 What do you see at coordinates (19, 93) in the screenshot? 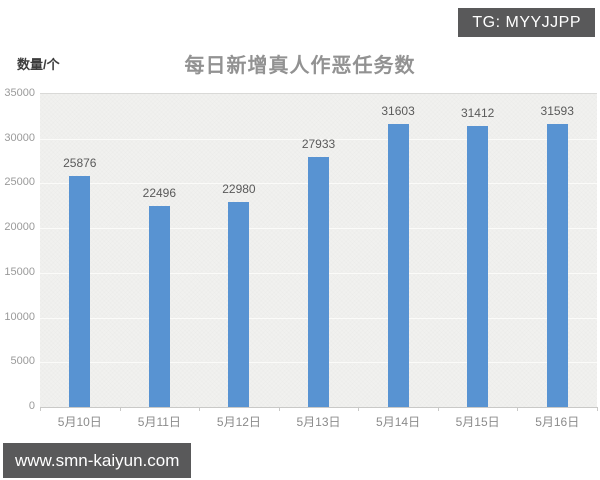
I see `y-tick-label: 35000` at bounding box center [19, 93].